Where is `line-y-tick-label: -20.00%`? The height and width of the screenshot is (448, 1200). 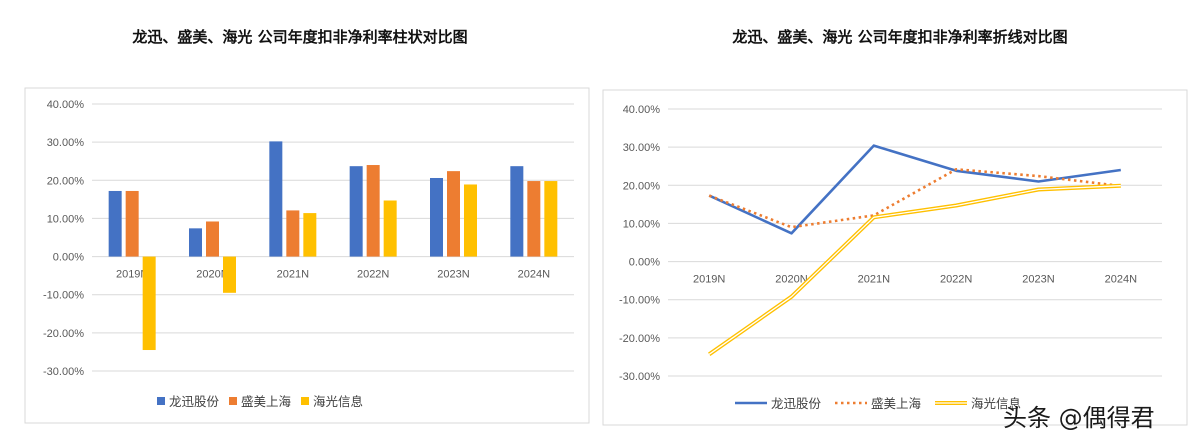
line-y-tick-label: -20.00% is located at coordinates (639, 339).